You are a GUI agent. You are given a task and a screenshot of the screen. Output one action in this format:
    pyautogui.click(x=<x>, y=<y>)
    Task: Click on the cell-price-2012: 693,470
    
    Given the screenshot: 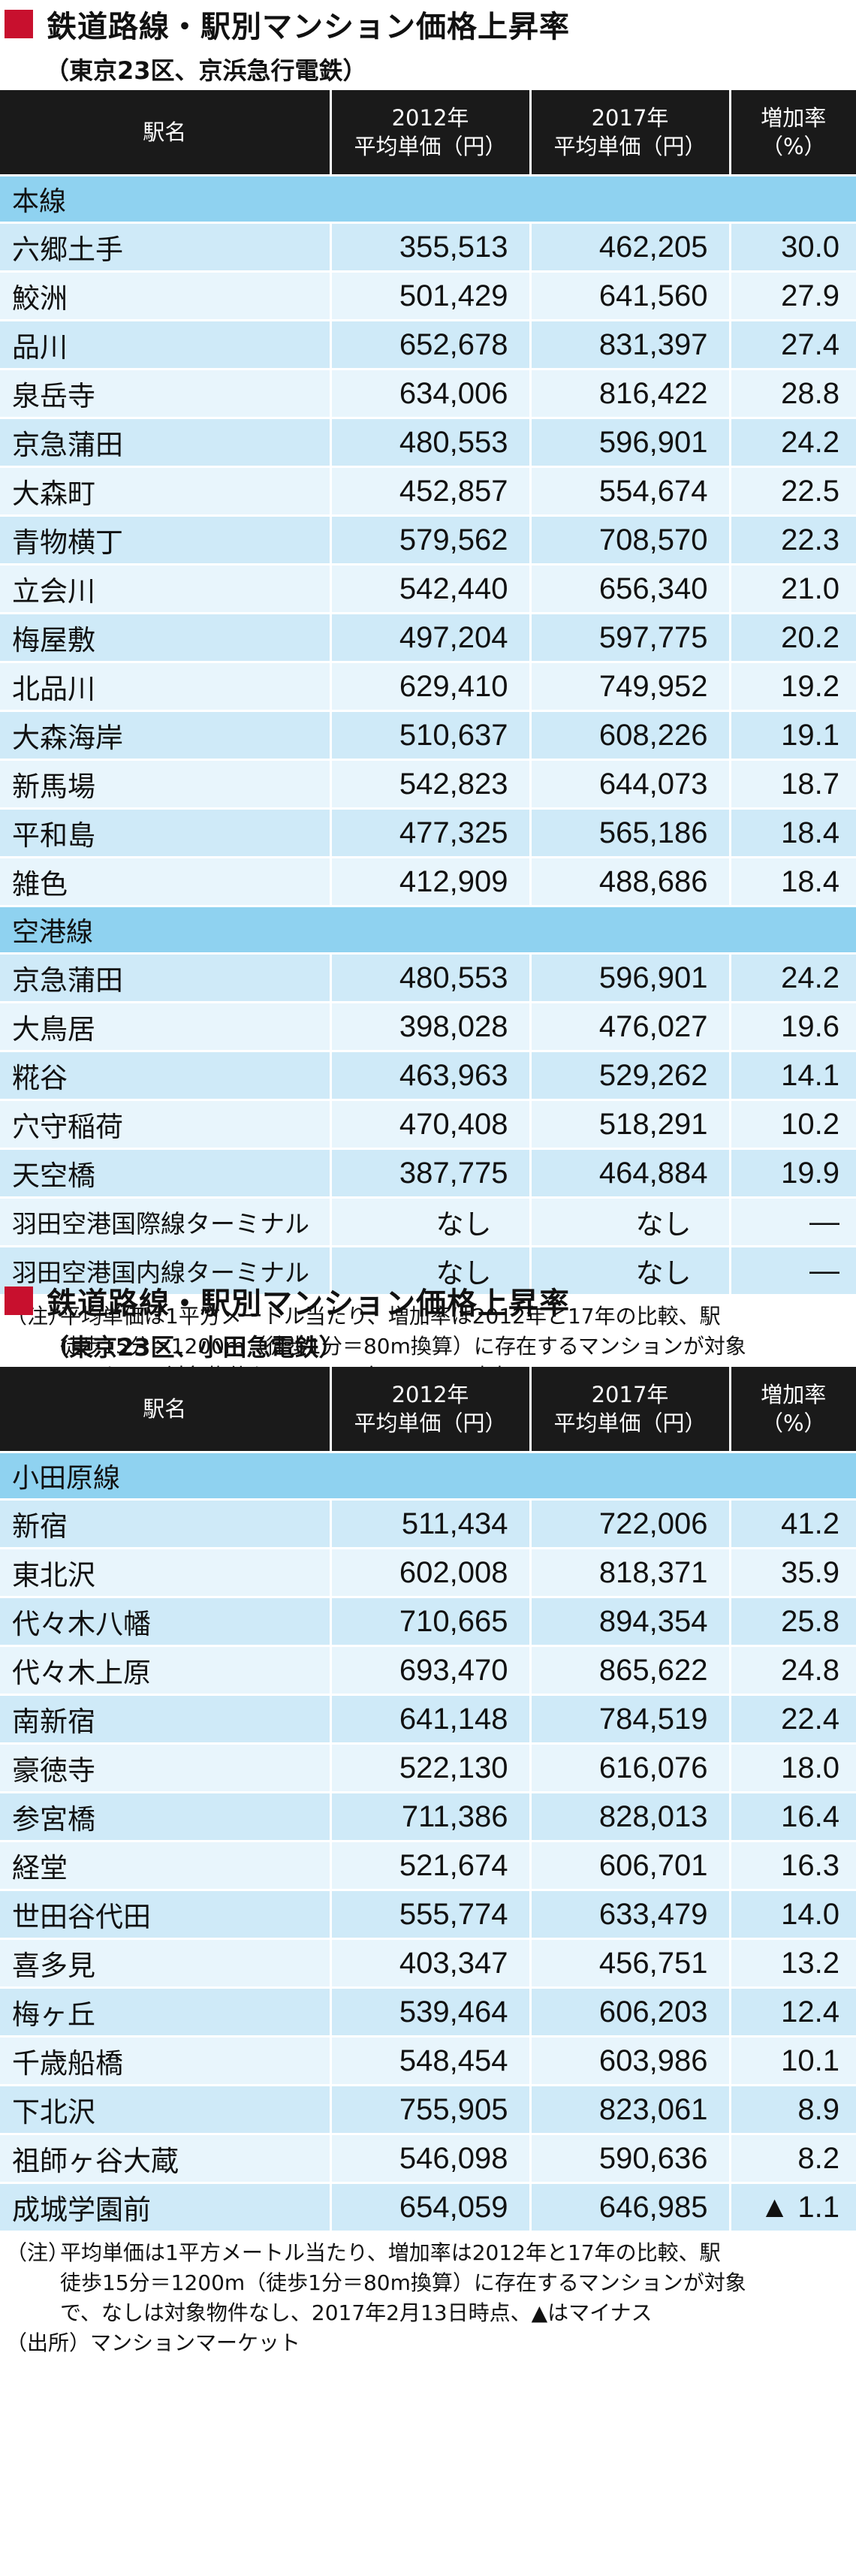 What is the action you would take?
    pyautogui.click(x=429, y=1670)
    